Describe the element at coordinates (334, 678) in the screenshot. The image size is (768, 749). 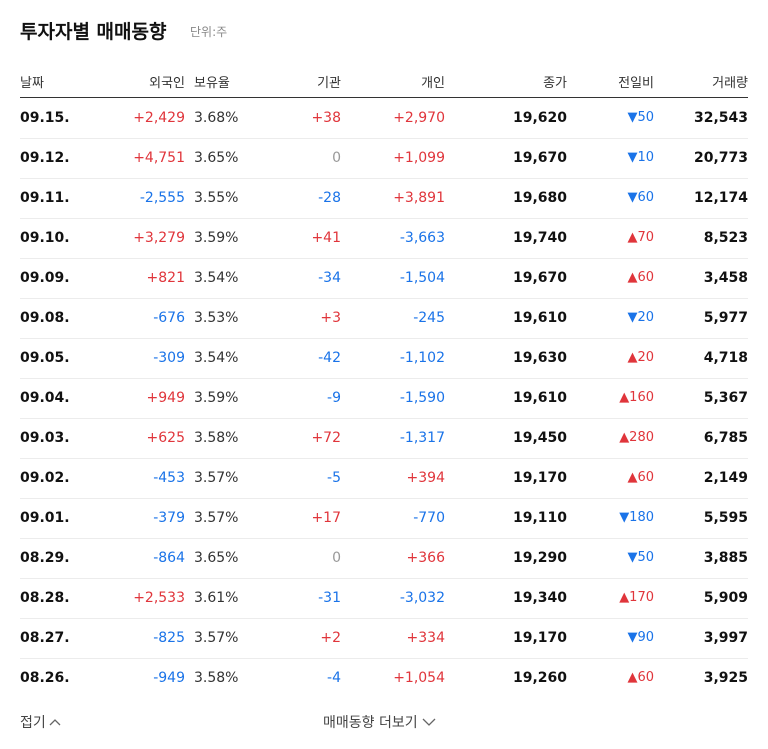
I see `institution-cell: -4` at that location.